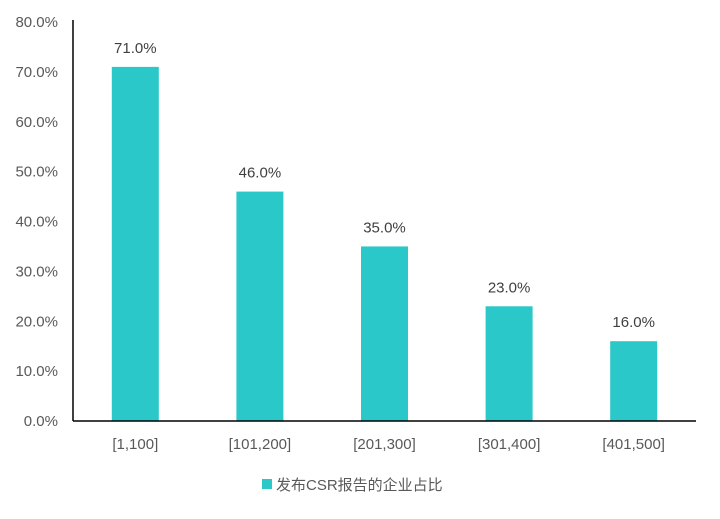 This screenshot has width=720, height=519. Describe the element at coordinates (384, 444) in the screenshot. I see `x-tick-label: [201,300]` at that location.